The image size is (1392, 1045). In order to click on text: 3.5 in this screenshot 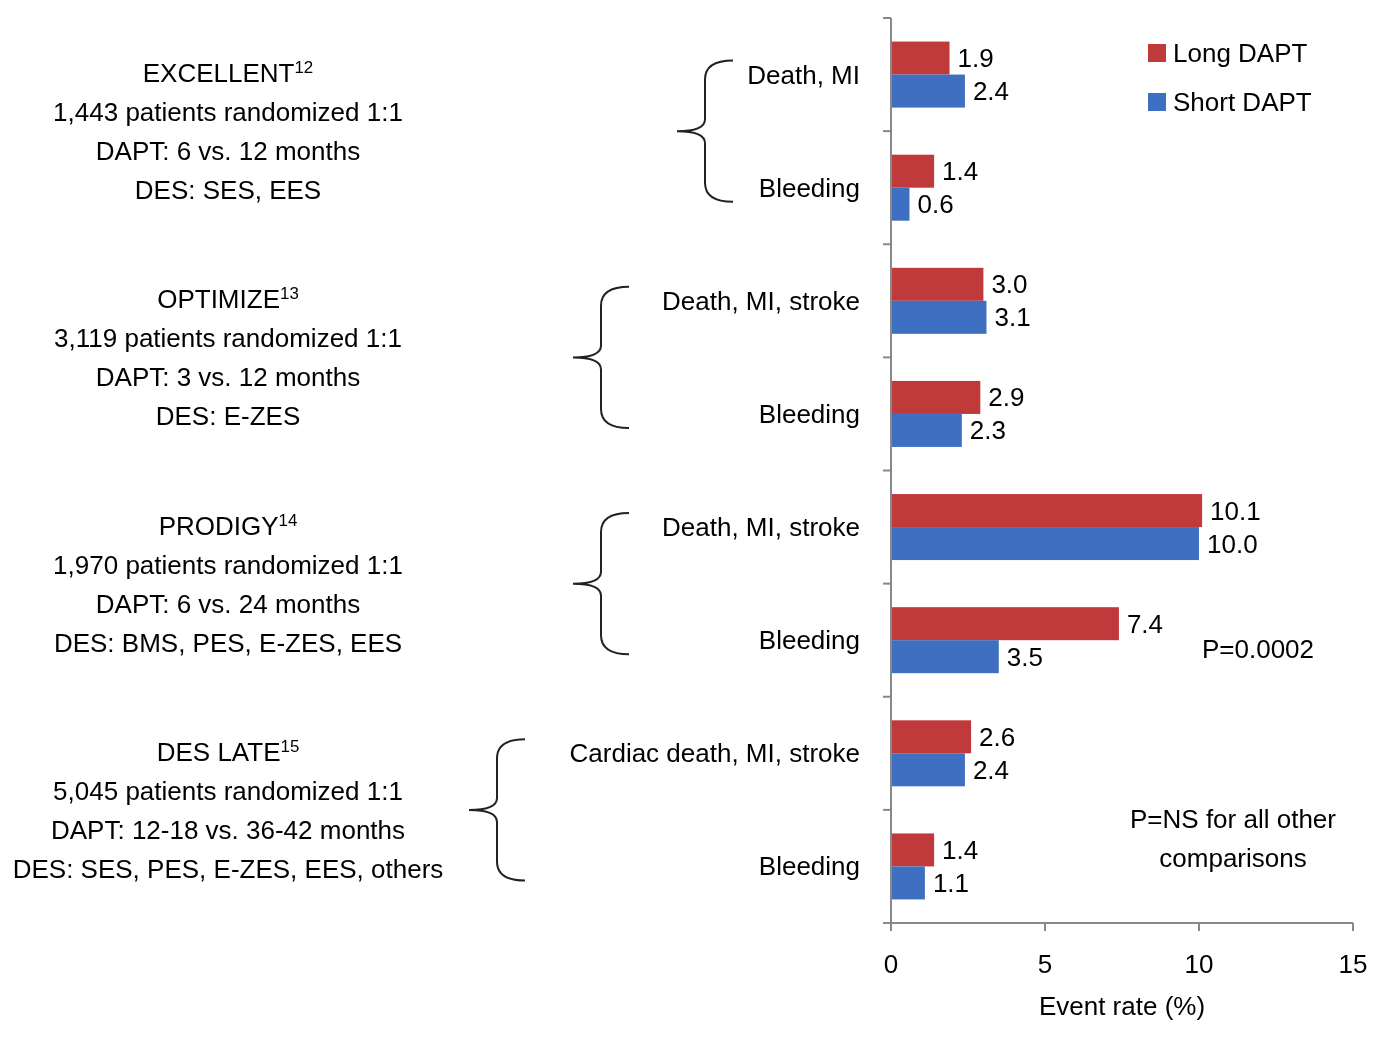, I will do `click(1024, 656)`.